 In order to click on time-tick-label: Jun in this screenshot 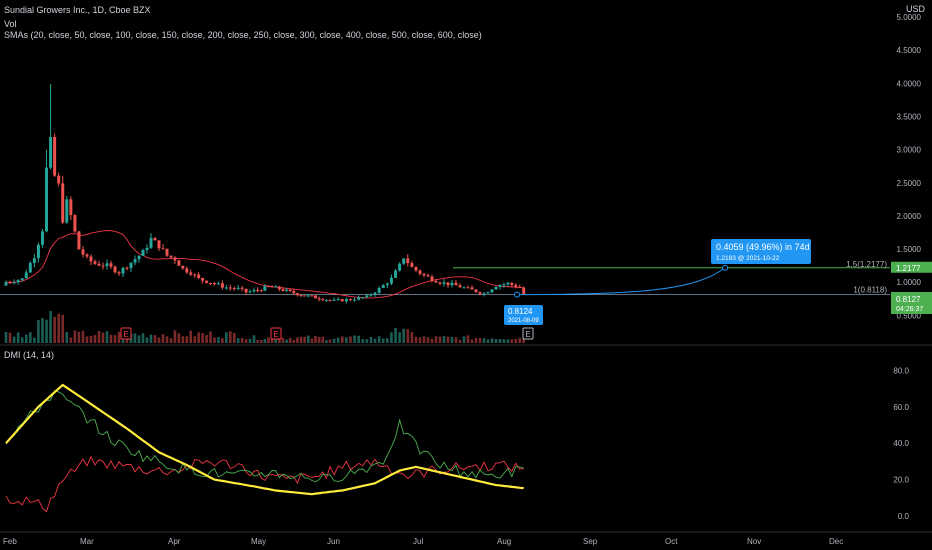, I will do `click(333, 541)`.